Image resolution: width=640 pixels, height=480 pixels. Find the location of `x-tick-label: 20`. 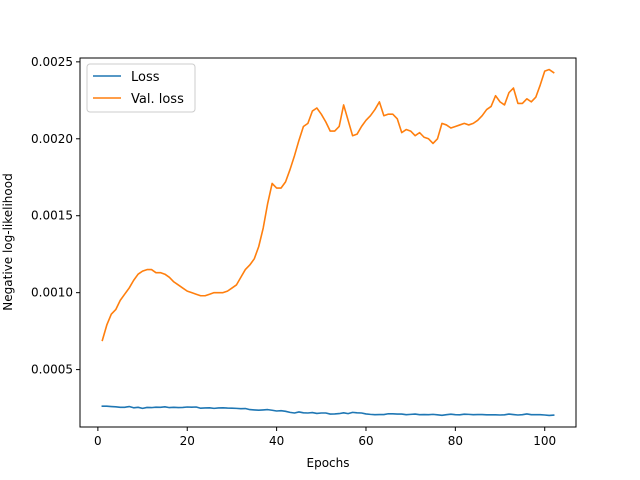

x-tick-label: 20 is located at coordinates (187, 441).